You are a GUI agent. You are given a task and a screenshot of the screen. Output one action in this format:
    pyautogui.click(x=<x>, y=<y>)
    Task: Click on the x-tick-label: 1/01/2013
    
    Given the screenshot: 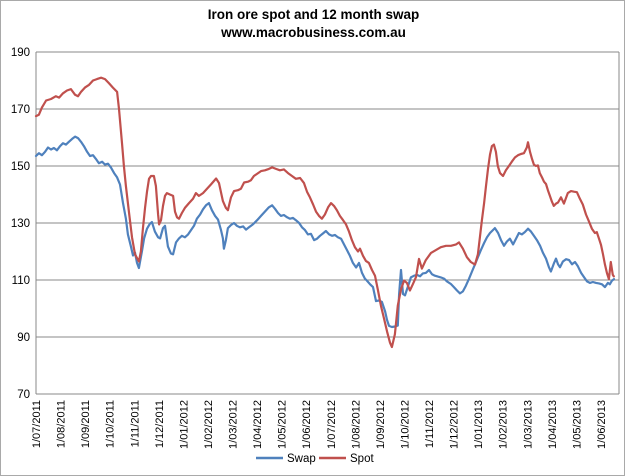 What is the action you would take?
    pyautogui.click(x=479, y=424)
    